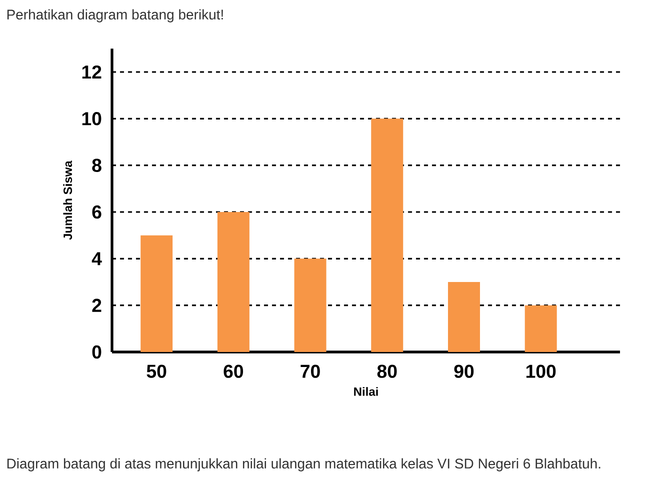  What do you see at coordinates (92, 119) in the screenshot?
I see `y-tick-label: 10` at bounding box center [92, 119].